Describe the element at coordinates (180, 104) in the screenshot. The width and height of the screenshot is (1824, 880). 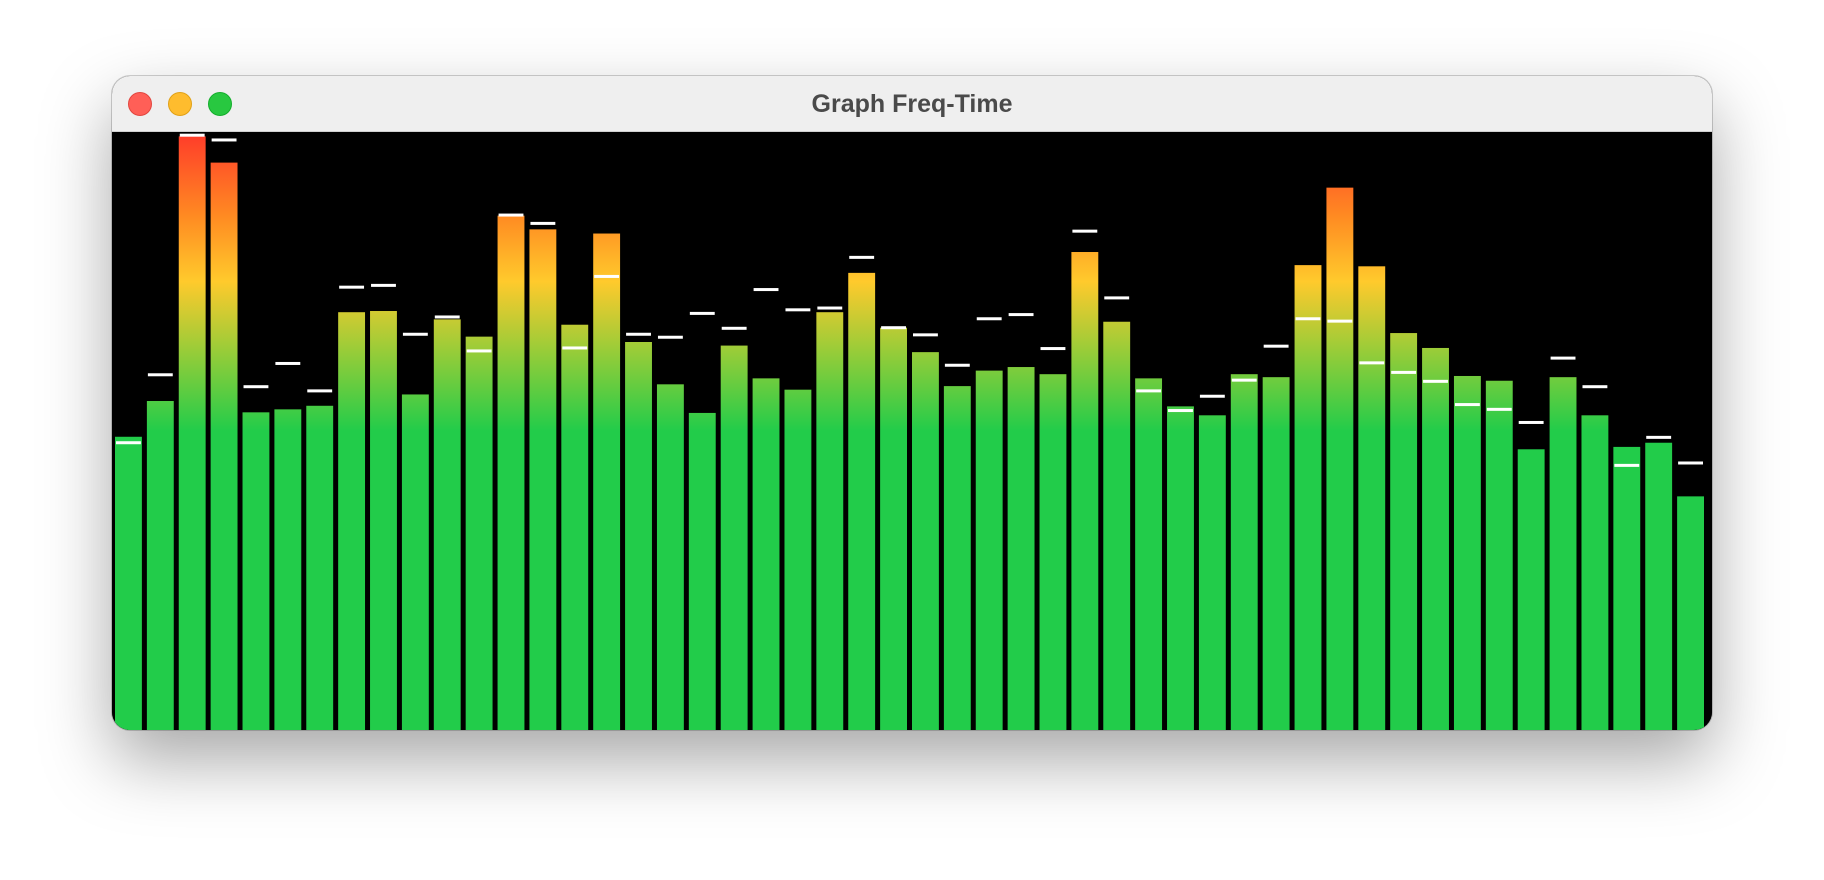
I see `minimize-button` at that location.